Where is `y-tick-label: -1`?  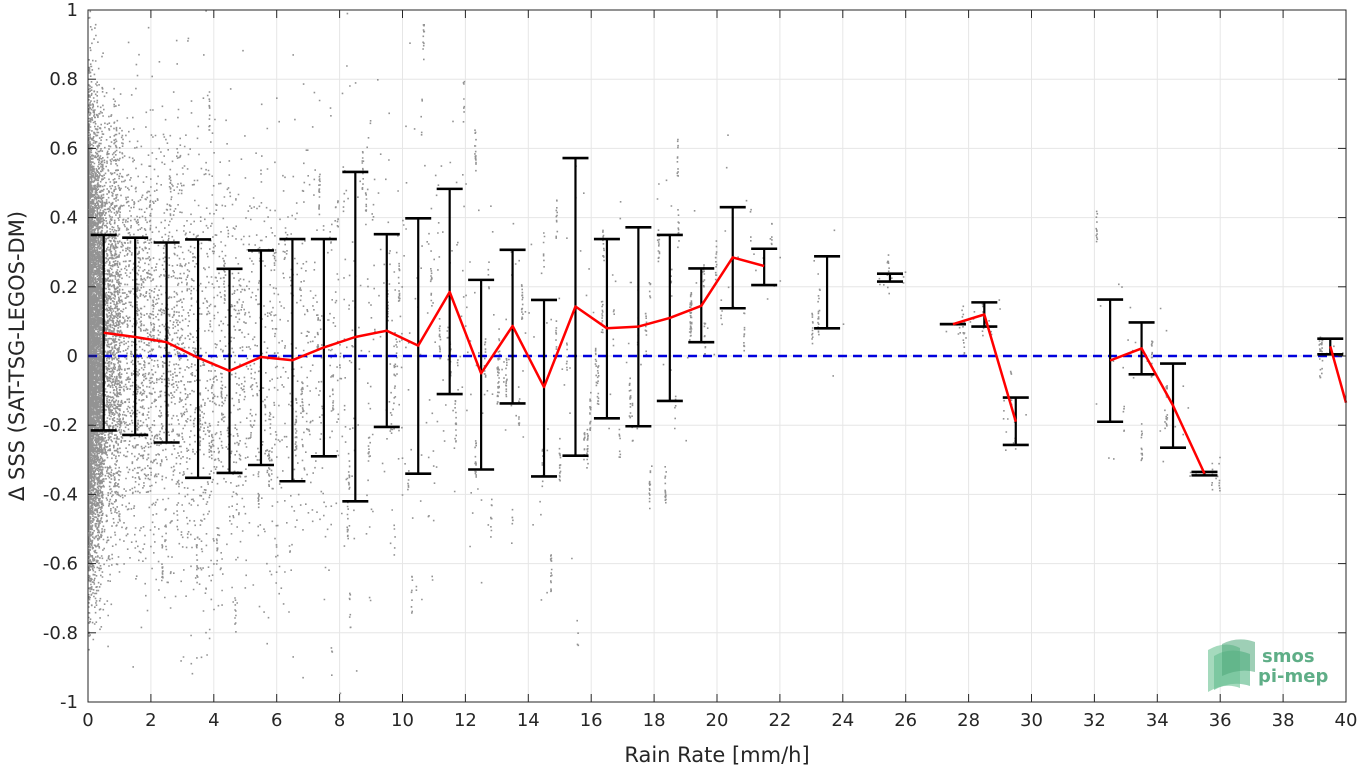 y-tick-label: -1 is located at coordinates (69, 702).